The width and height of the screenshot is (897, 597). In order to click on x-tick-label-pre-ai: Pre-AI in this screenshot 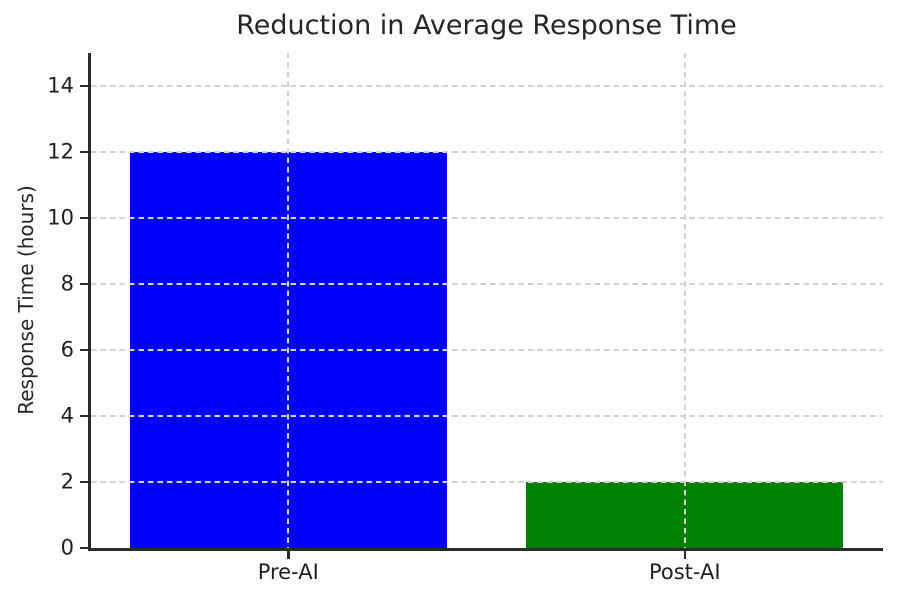, I will do `click(288, 572)`.